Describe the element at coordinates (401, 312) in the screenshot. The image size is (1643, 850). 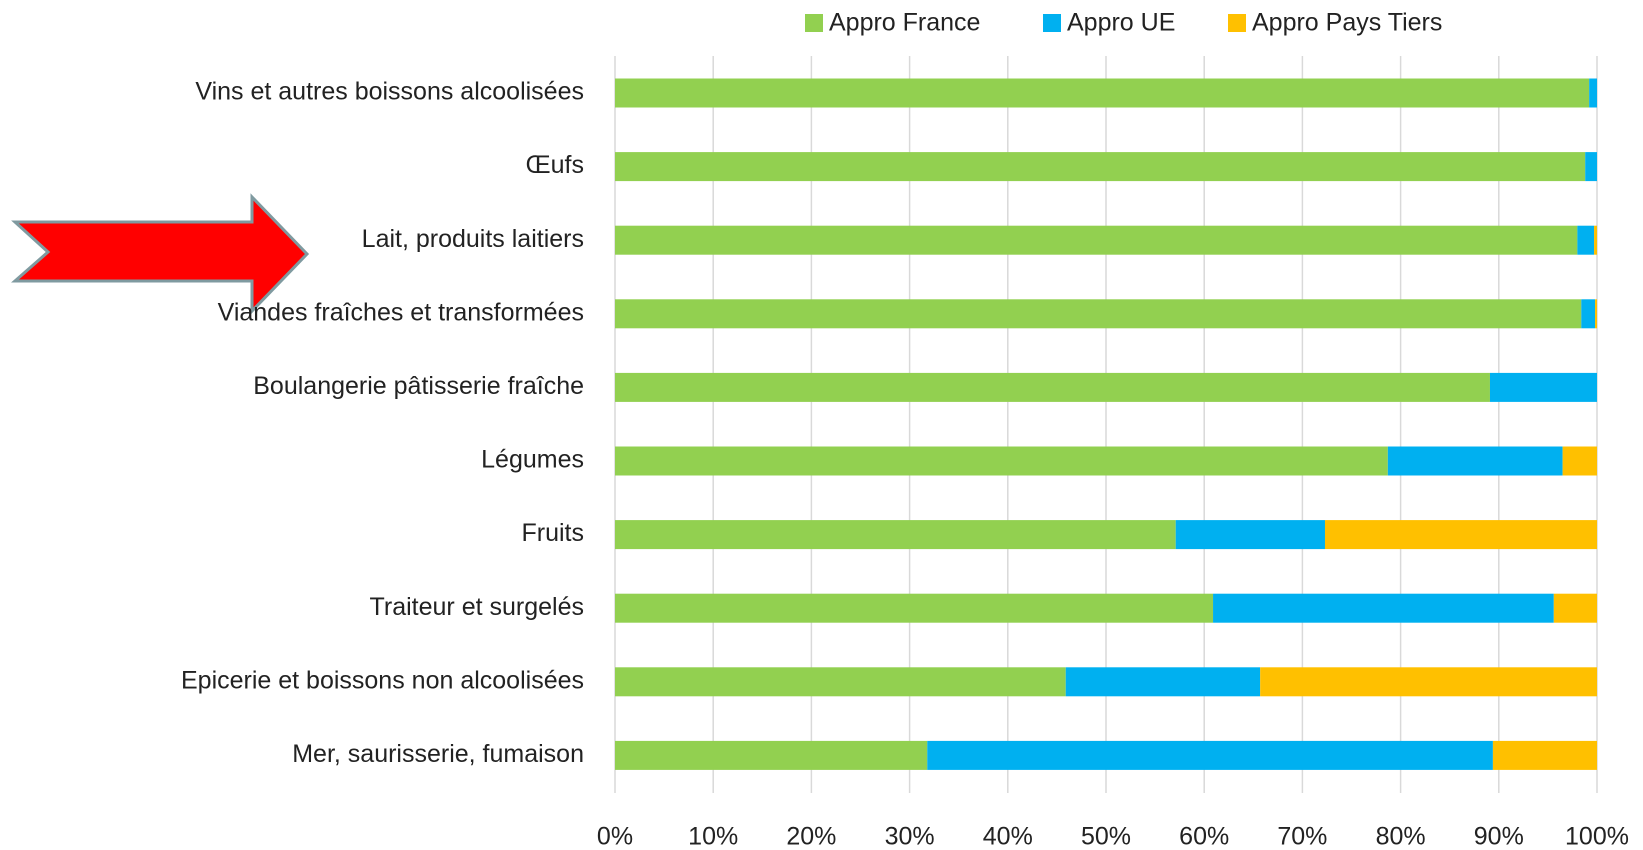
I see `category-label: Viandes fraîches et transformées` at that location.